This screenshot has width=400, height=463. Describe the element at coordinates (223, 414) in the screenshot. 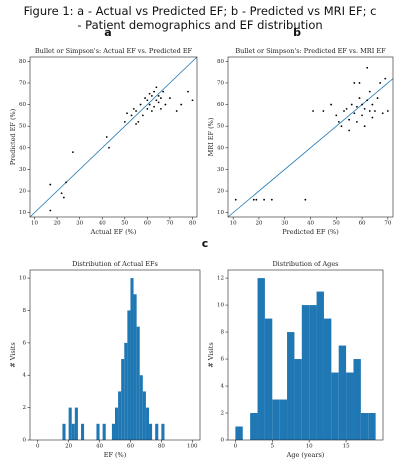

I see `y-tick-label: 2` at that location.